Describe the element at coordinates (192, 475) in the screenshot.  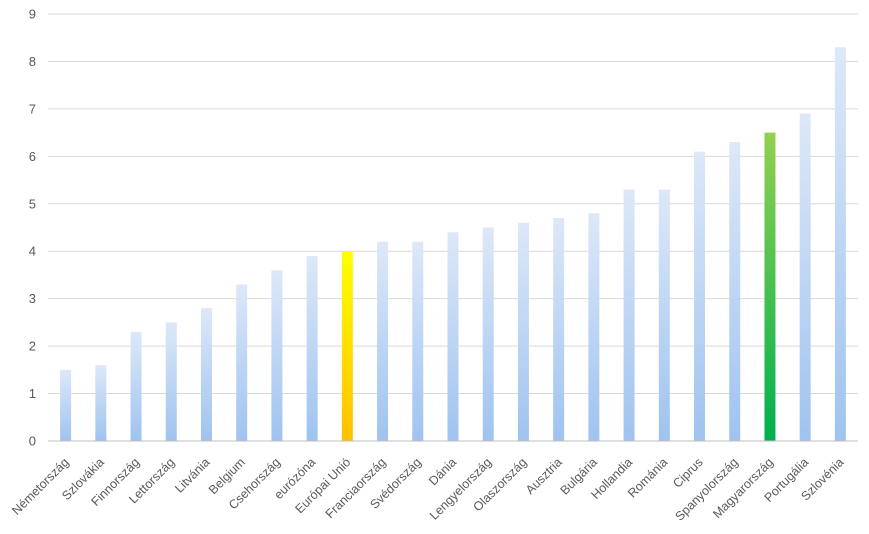
I see `x-tick-label: Litvánia` at that location.